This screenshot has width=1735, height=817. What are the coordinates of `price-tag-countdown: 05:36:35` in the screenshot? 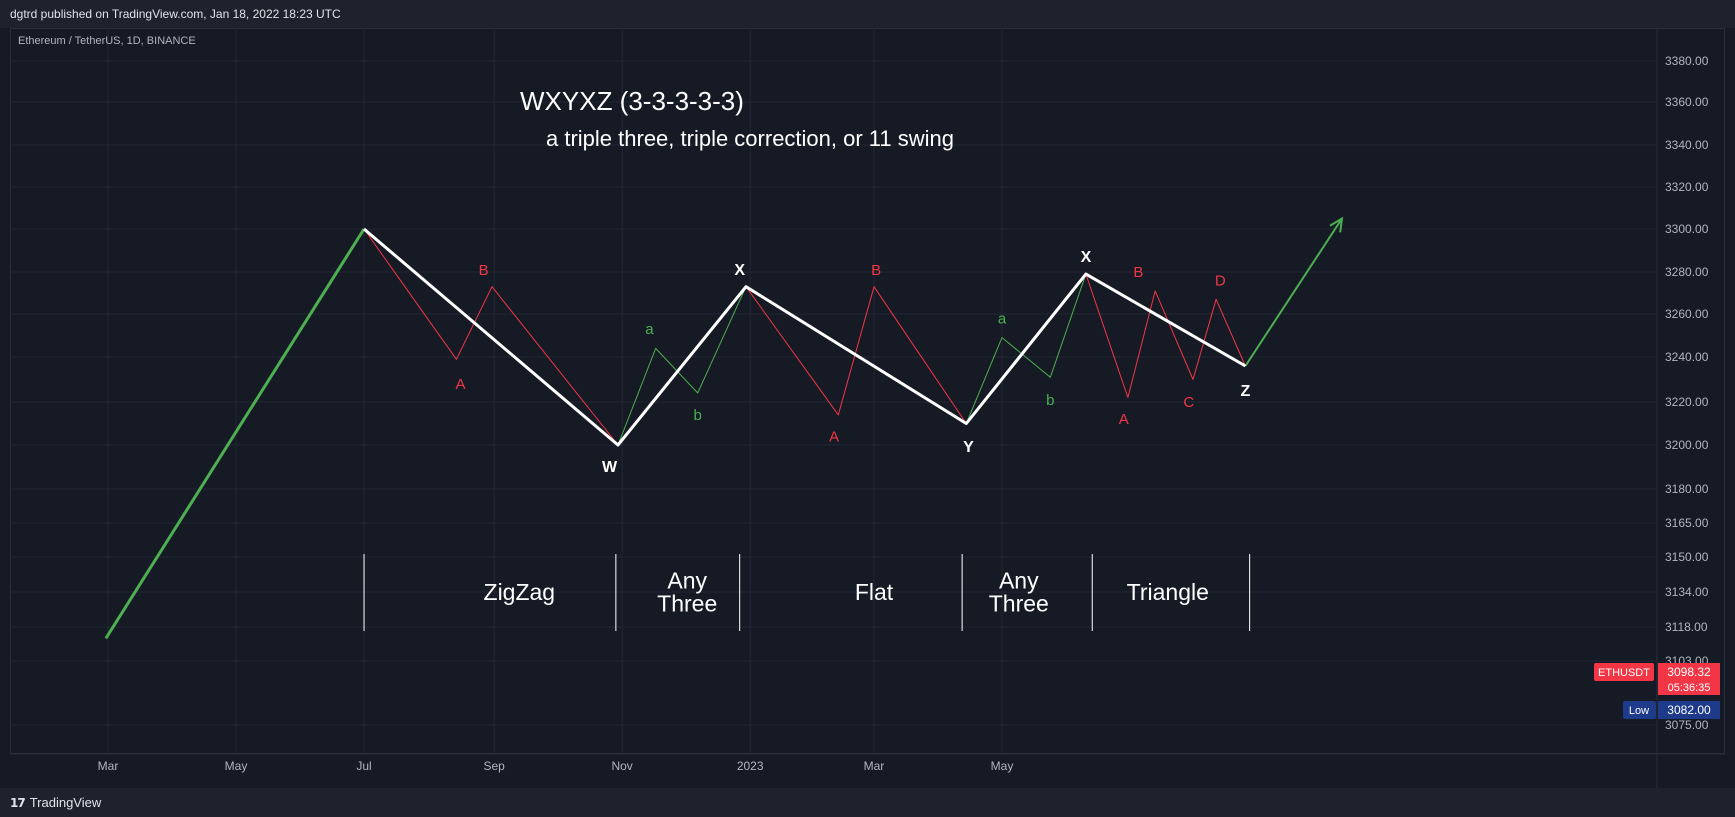 It's located at (1689, 688).